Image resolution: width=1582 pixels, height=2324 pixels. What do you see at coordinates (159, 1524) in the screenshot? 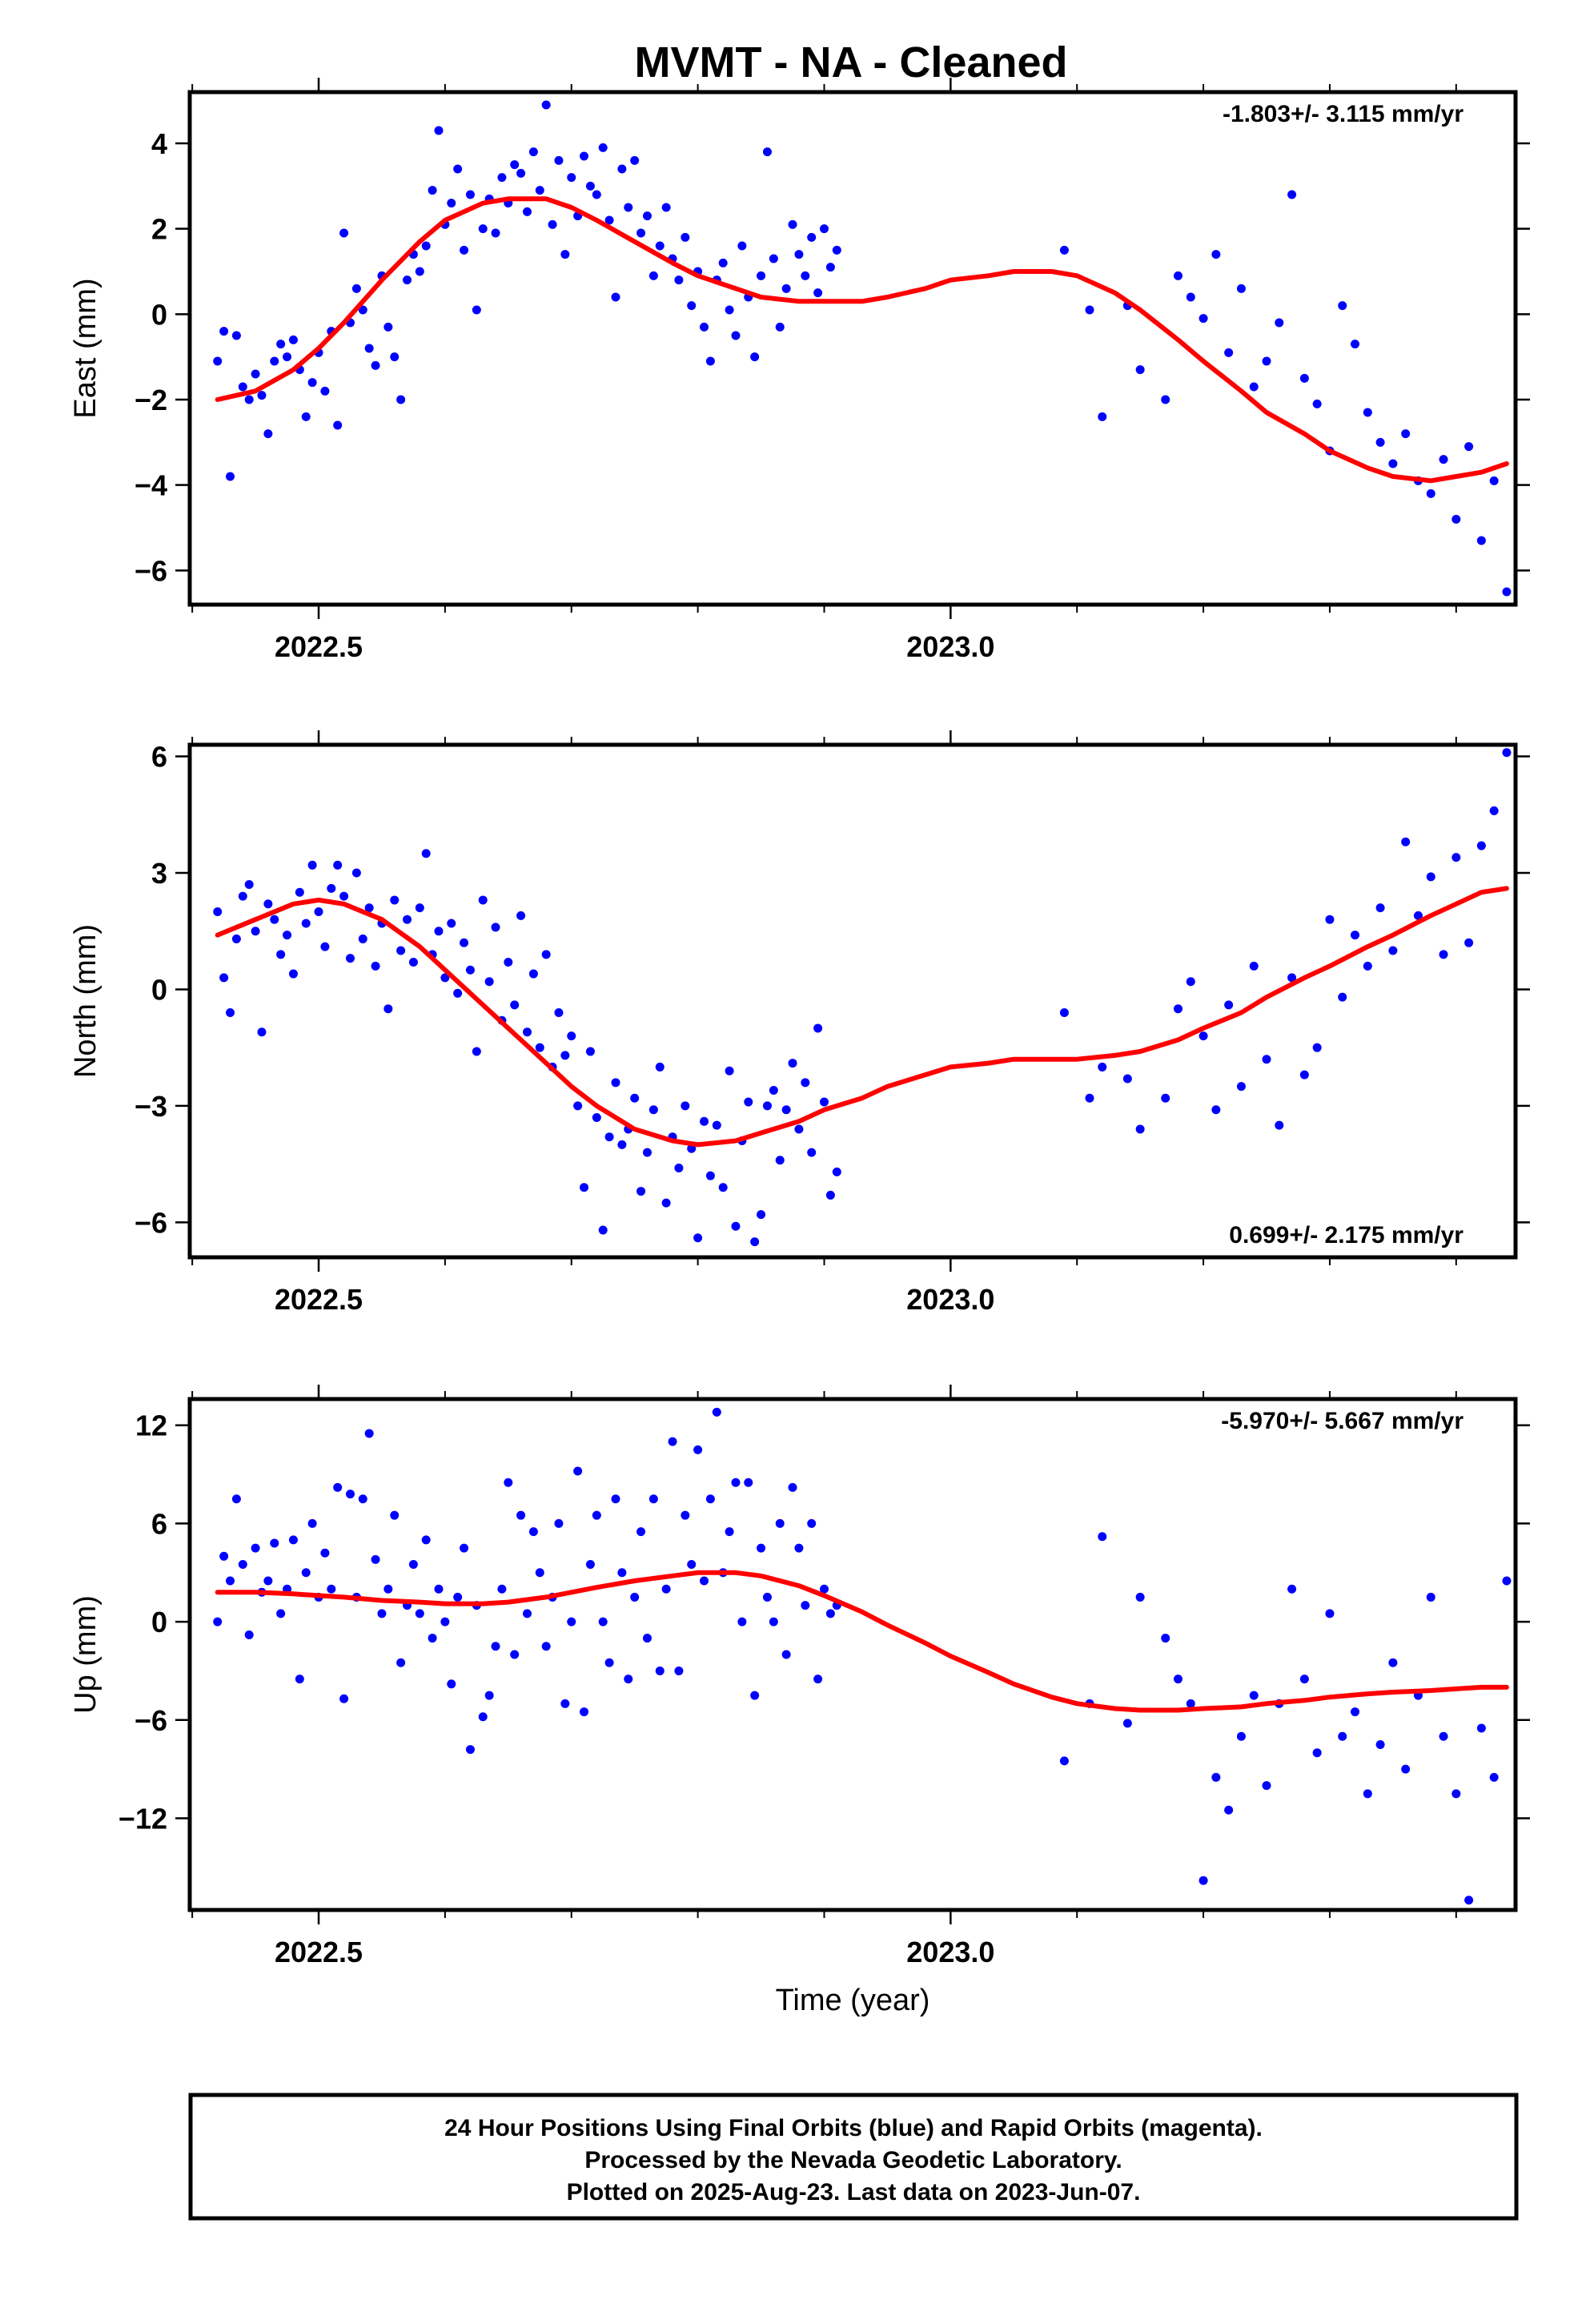
I see `up-y-tick-label: 6` at bounding box center [159, 1524].